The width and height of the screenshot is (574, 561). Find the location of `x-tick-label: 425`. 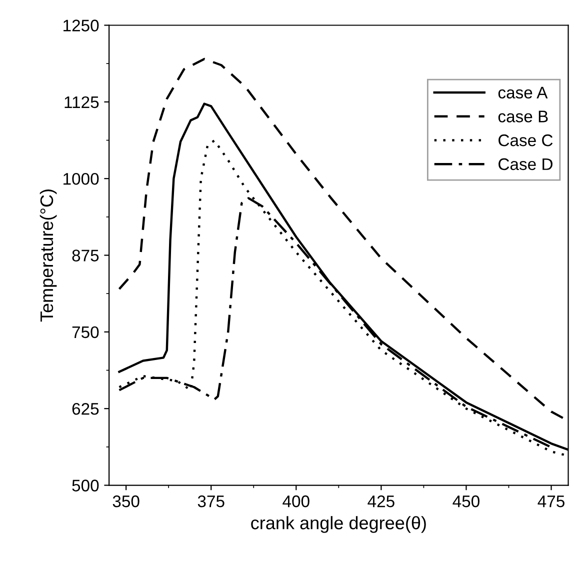

x-tick-label: 425 is located at coordinates (381, 501).